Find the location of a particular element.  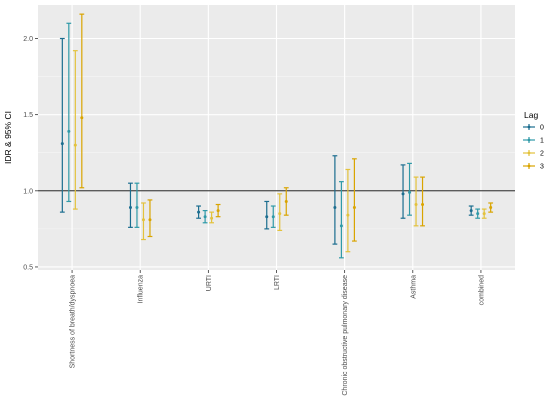

legend-item-3: 3 is located at coordinates (533, 167).